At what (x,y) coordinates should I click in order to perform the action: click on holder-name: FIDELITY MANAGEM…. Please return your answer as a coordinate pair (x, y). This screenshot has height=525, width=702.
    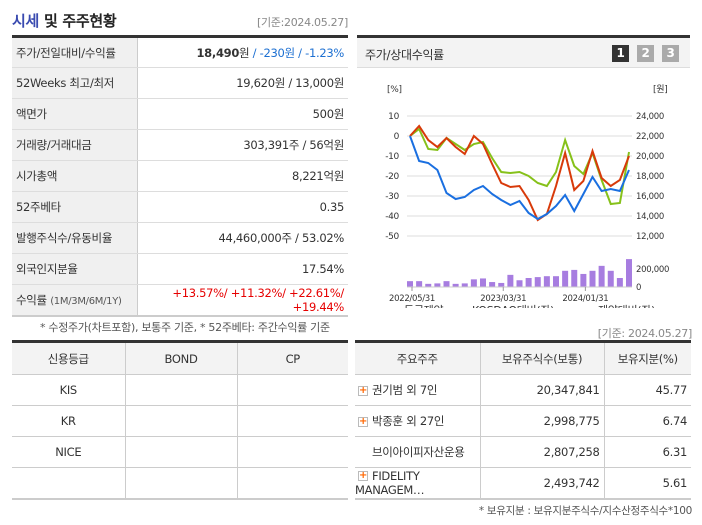
    Looking at the image, I should click on (390, 482).